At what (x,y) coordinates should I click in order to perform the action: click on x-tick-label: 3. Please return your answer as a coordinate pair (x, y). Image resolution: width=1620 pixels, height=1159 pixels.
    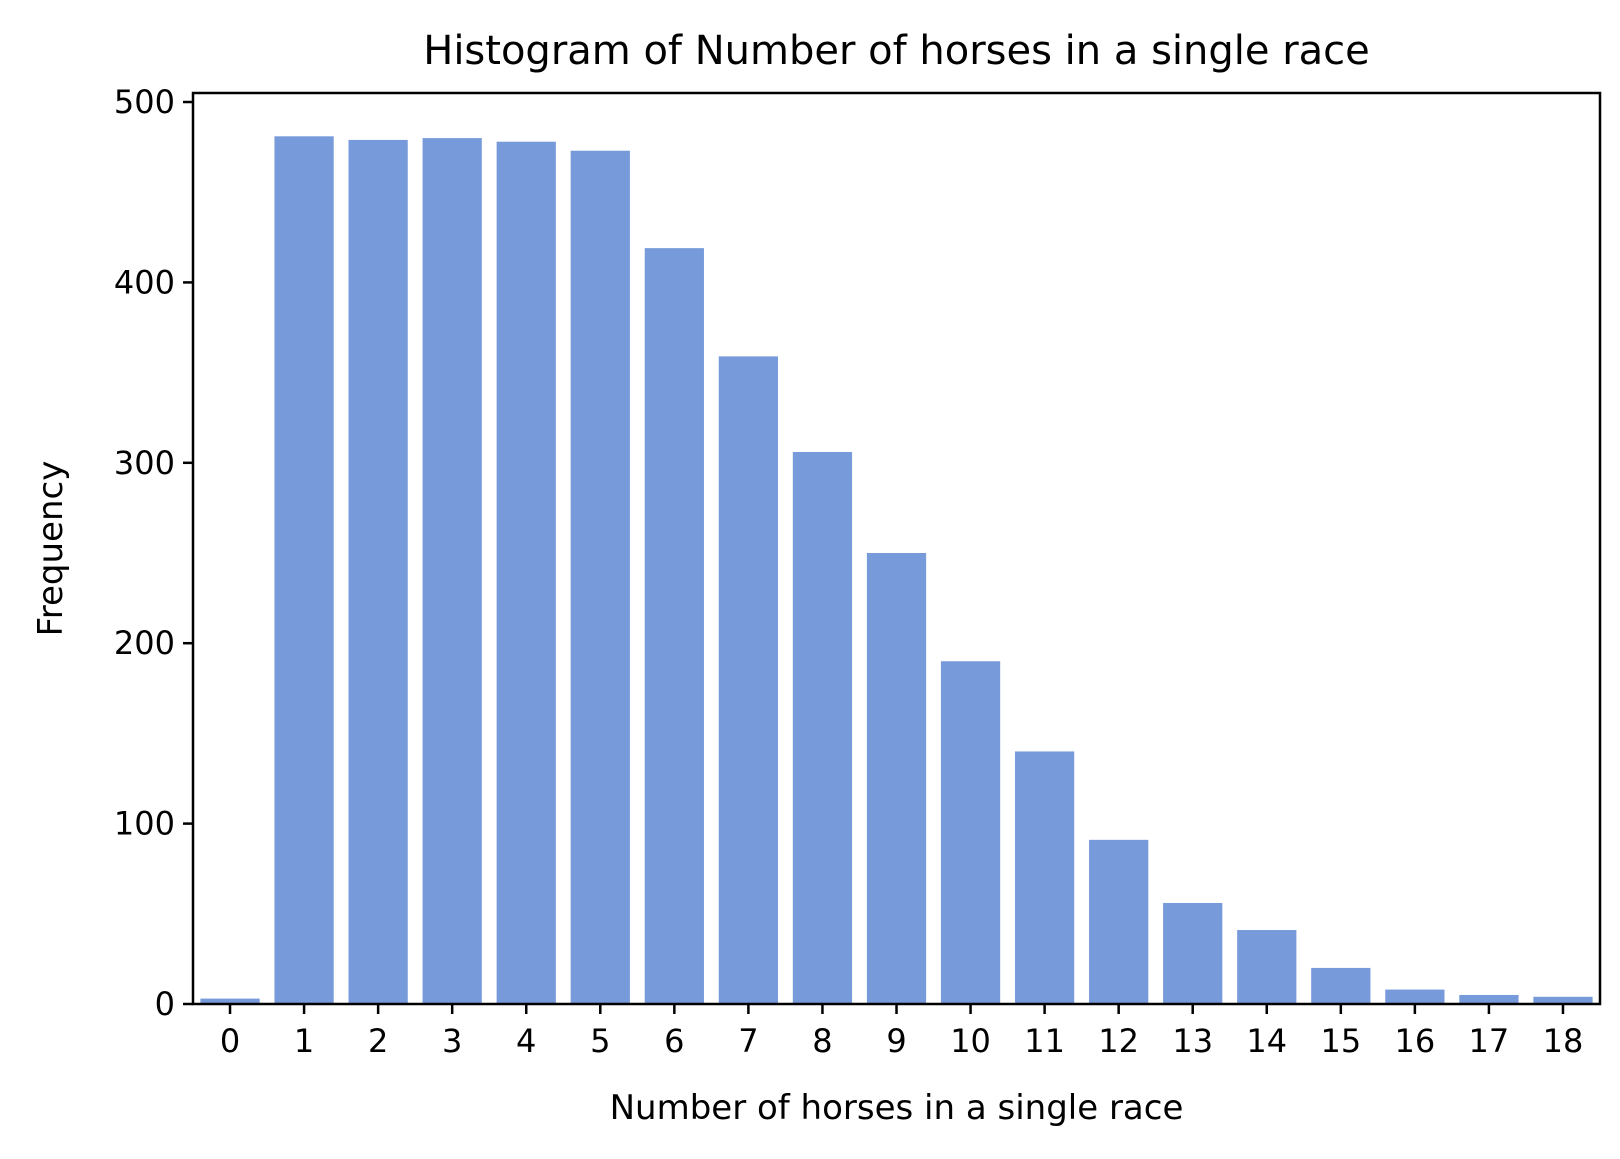
    Looking at the image, I should click on (452, 1041).